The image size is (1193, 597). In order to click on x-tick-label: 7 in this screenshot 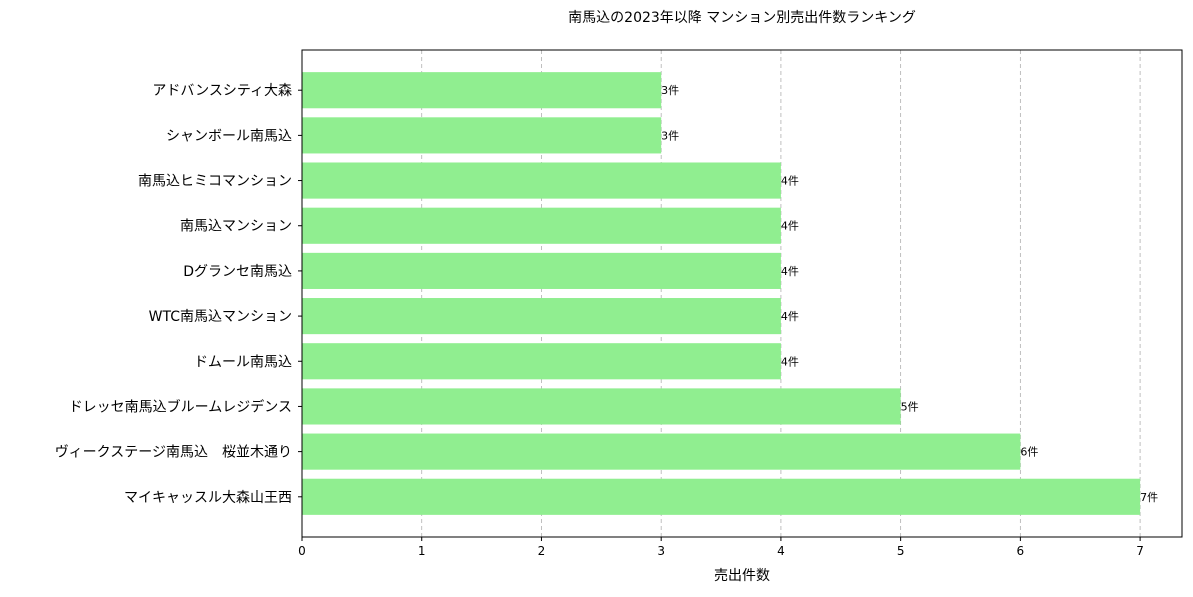, I will do `click(1140, 551)`.